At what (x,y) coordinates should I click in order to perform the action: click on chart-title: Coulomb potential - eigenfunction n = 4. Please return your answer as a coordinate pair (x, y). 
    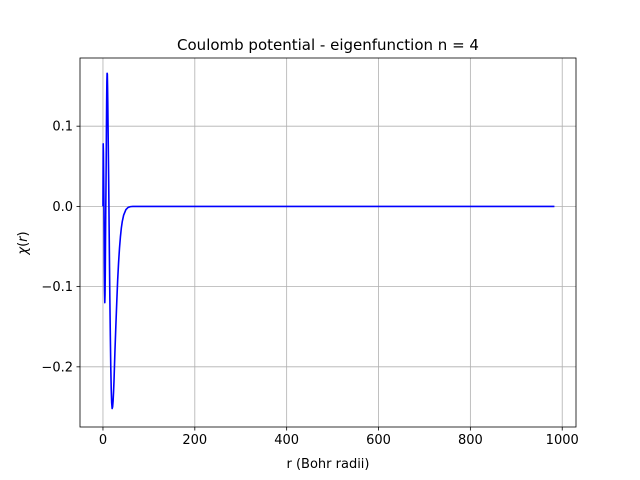
    Looking at the image, I should click on (328, 45).